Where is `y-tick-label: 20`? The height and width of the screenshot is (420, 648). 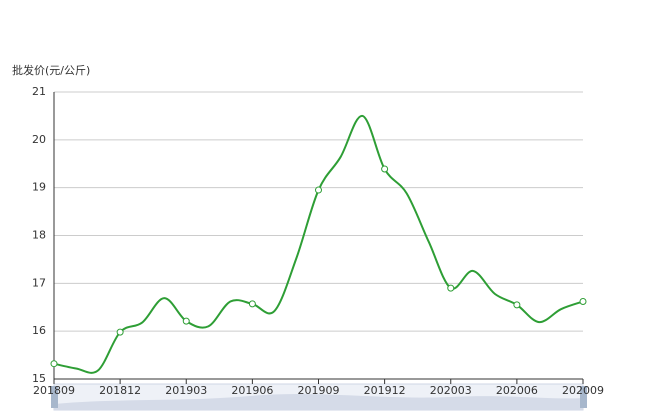 y-tick-label: 20 is located at coordinates (39, 139).